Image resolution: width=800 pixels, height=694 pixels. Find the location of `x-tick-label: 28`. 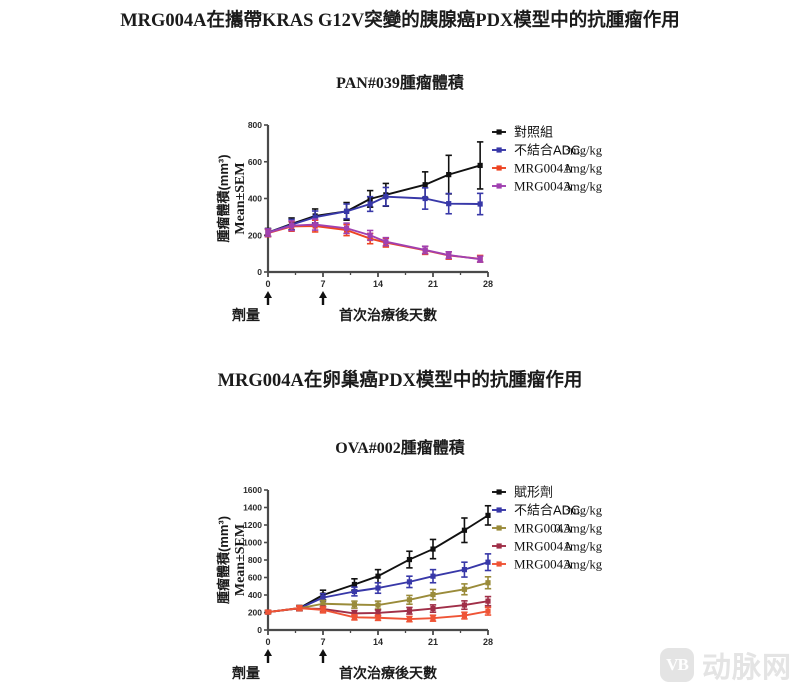

x-tick-label: 28 is located at coordinates (488, 284).